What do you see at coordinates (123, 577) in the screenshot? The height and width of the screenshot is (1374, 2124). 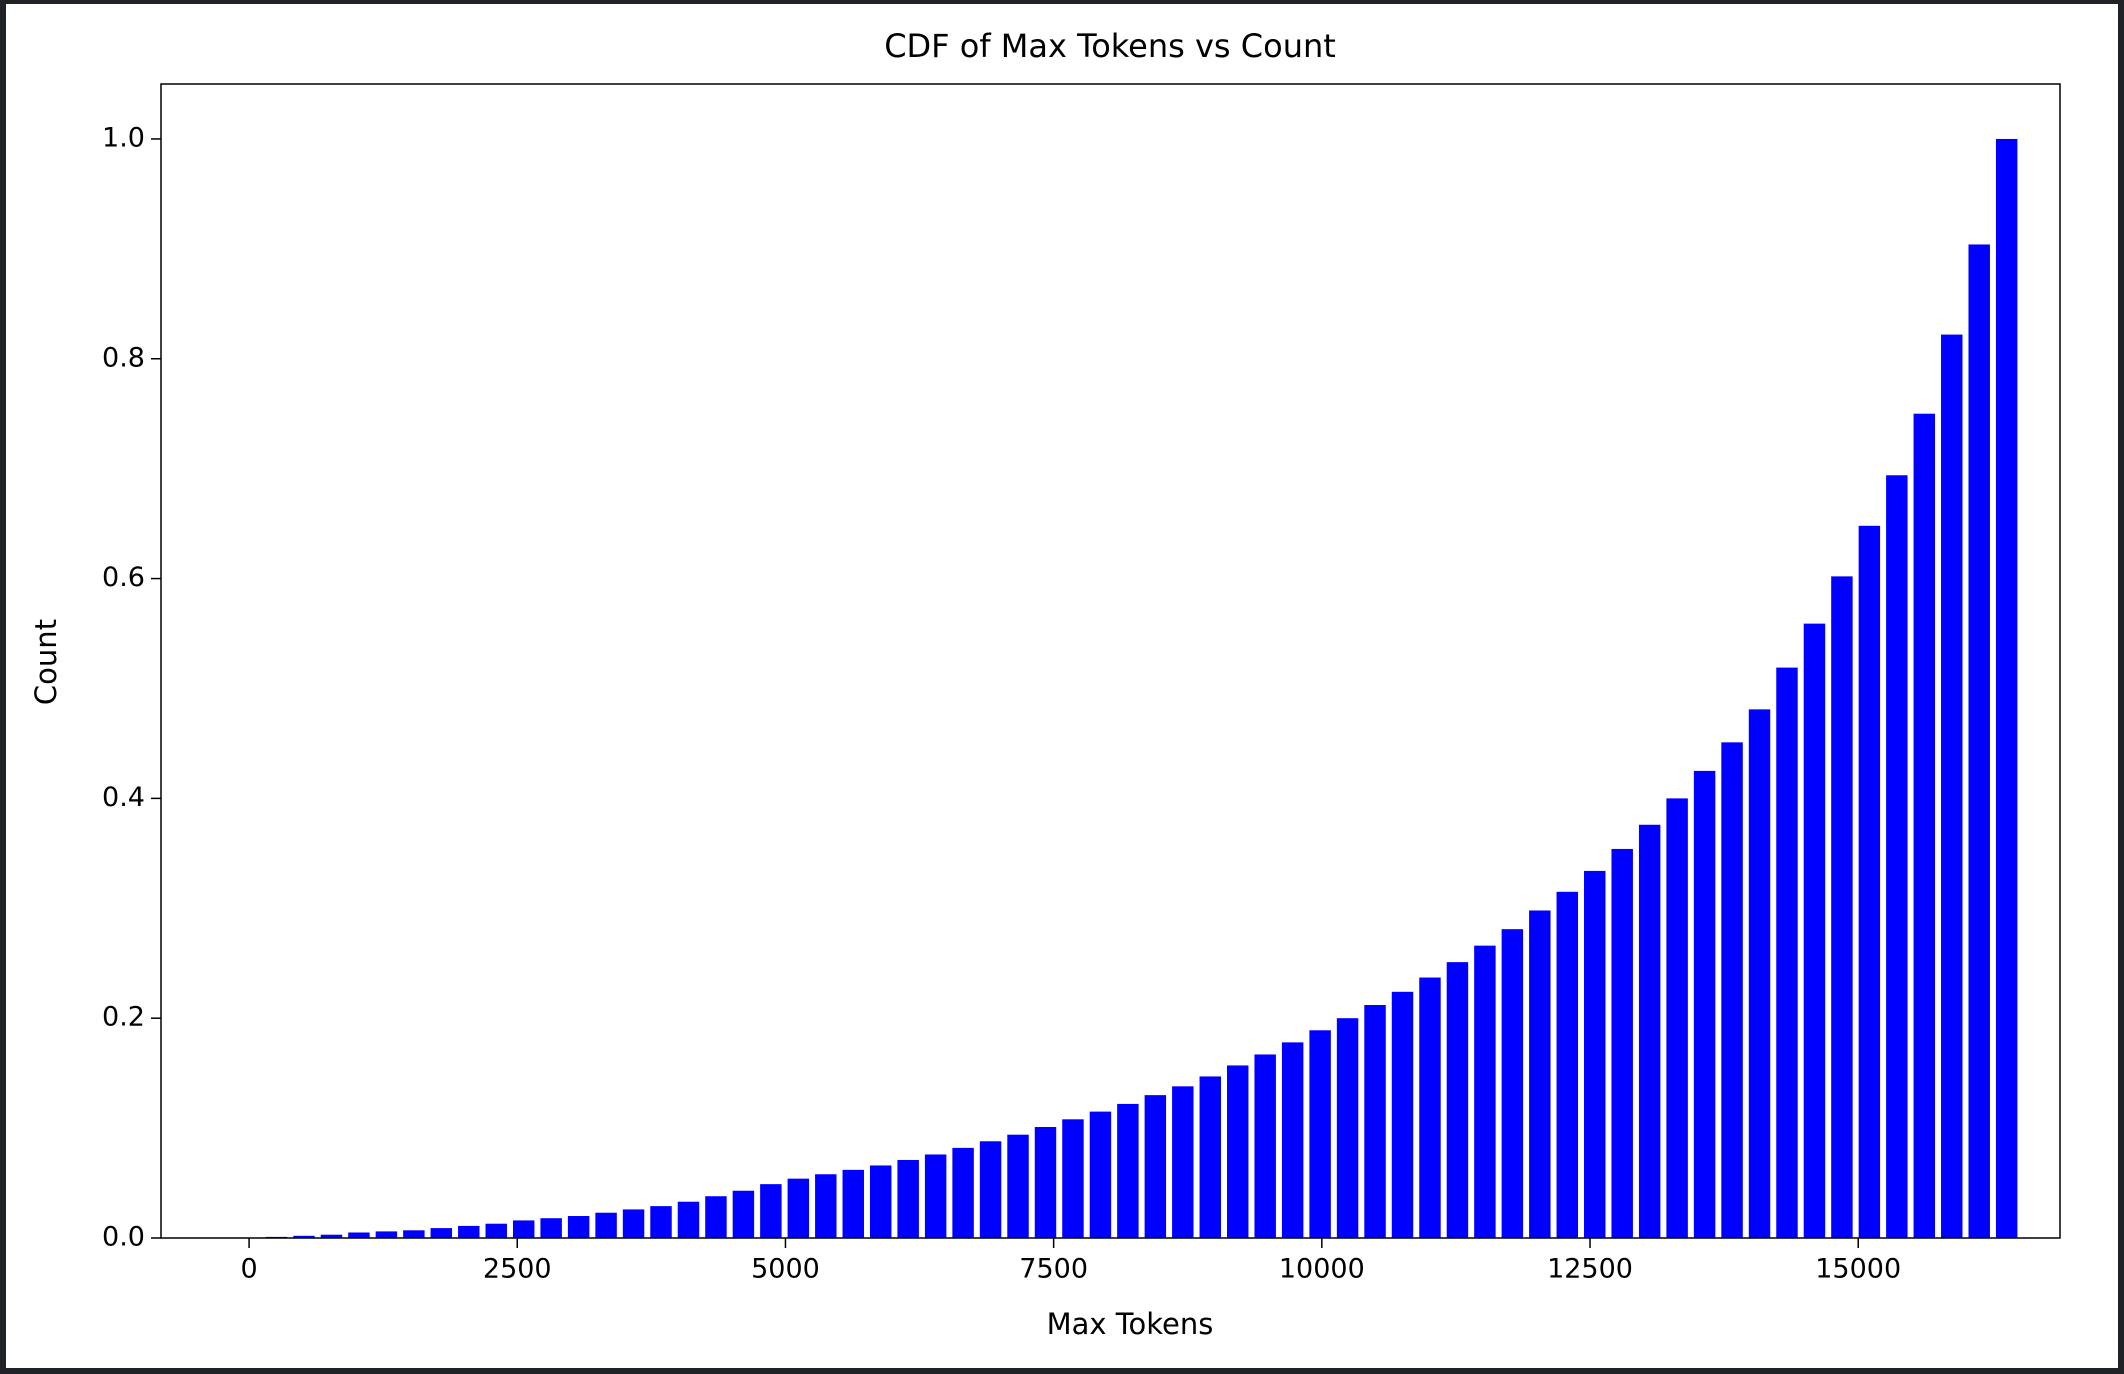 I see `y-tick-label: 0.6` at bounding box center [123, 577].